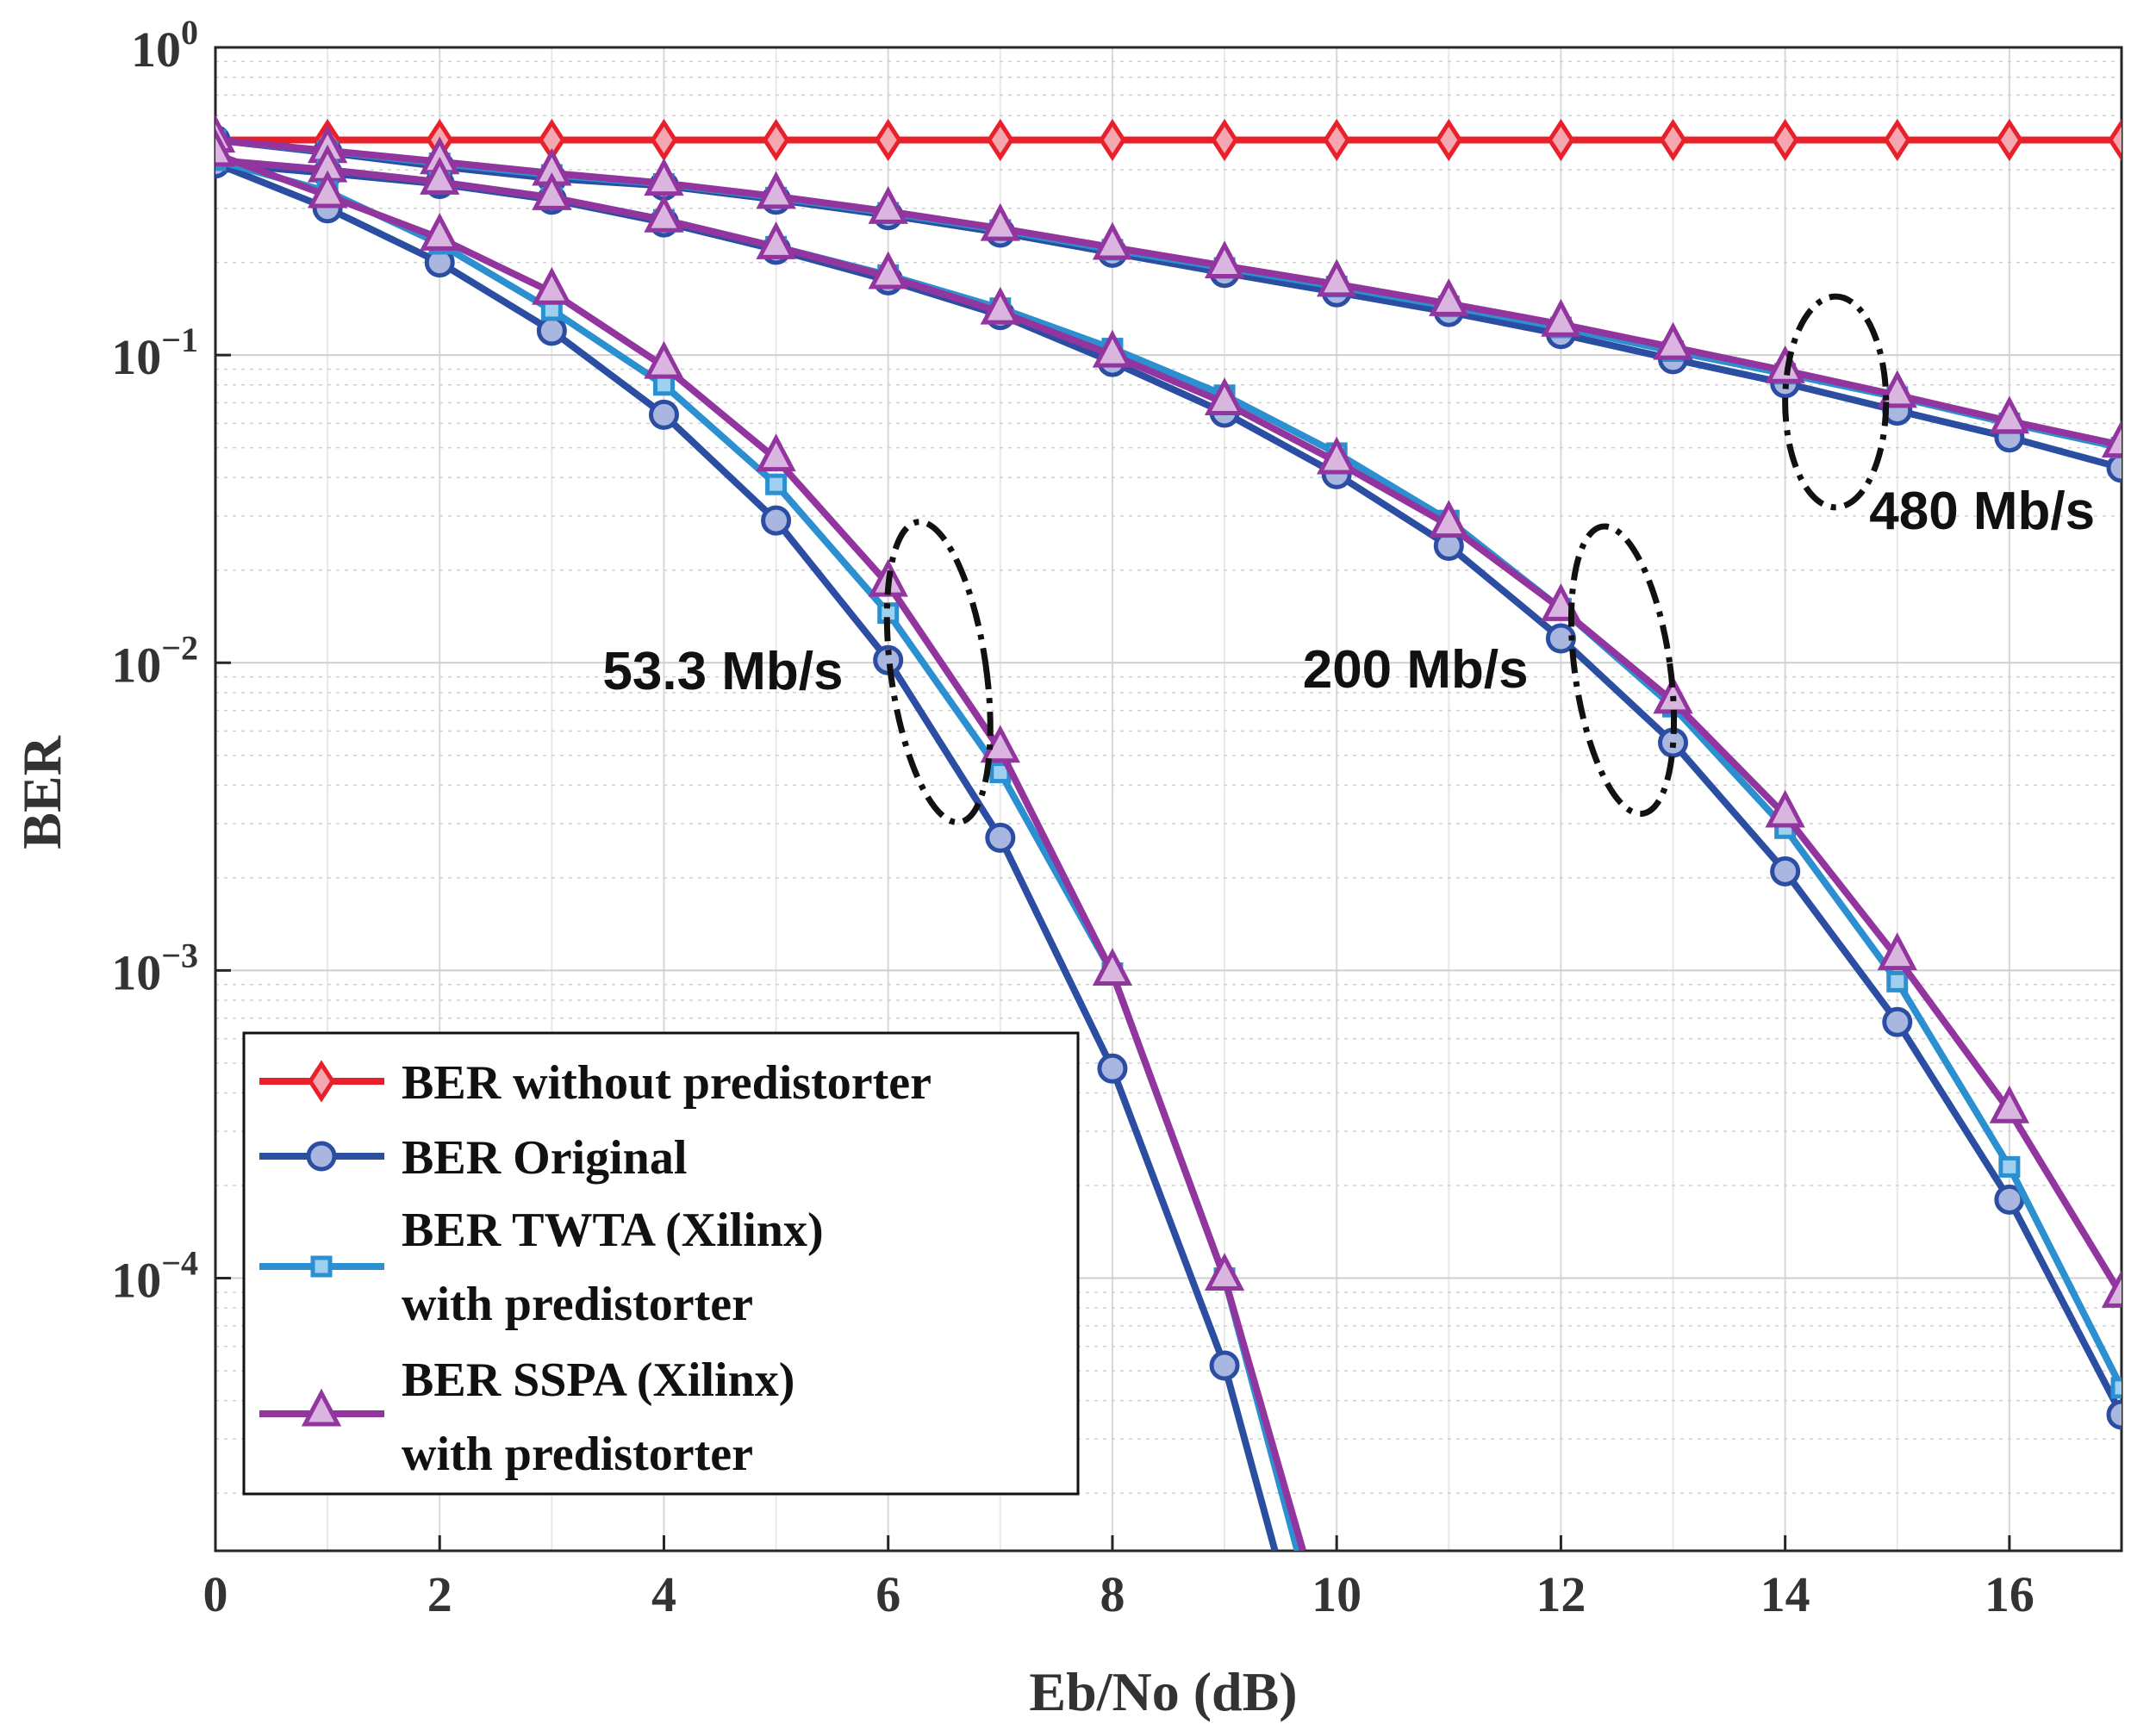 Image resolution: width=2156 pixels, height=1730 pixels. What do you see at coordinates (598, 1380) in the screenshot?
I see `legend-label: BER SSPA (Xilinx)` at bounding box center [598, 1380].